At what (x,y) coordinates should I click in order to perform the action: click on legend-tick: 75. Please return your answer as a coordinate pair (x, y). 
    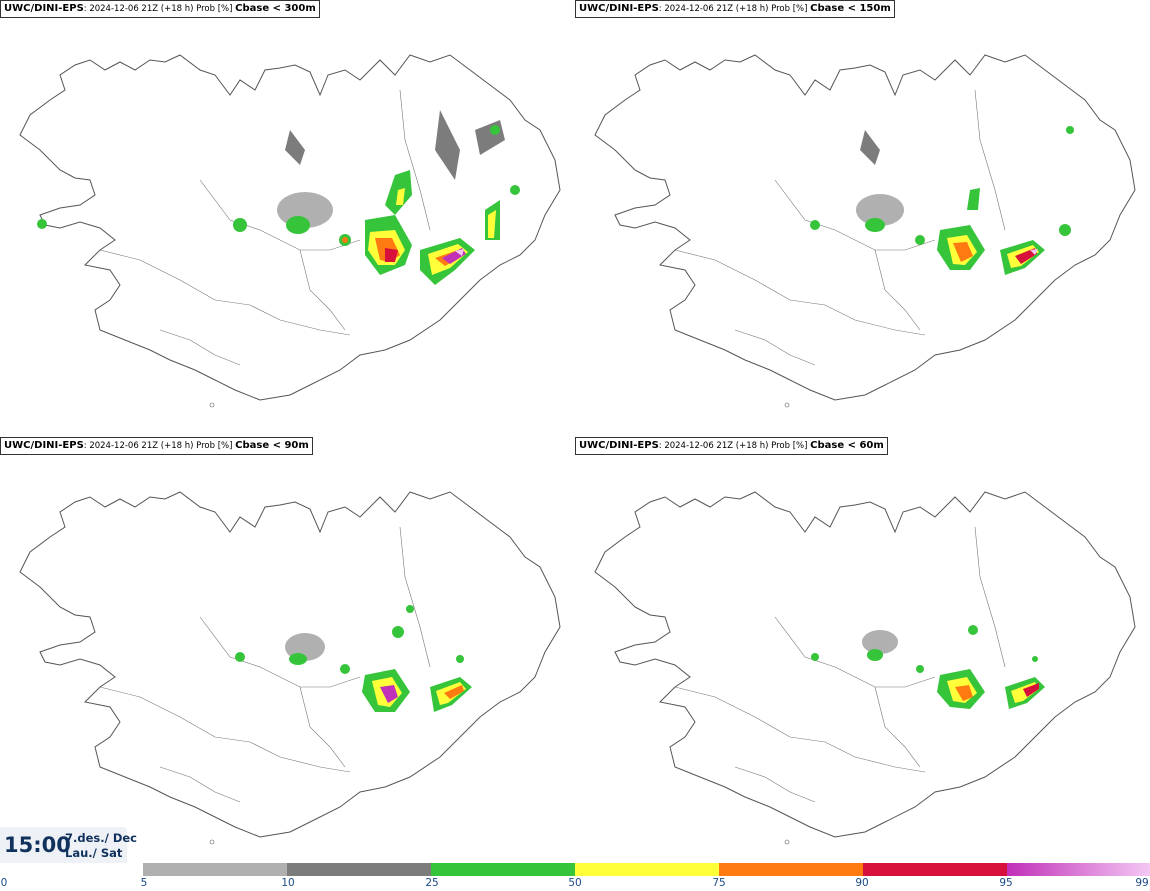
    Looking at the image, I should click on (719, 883).